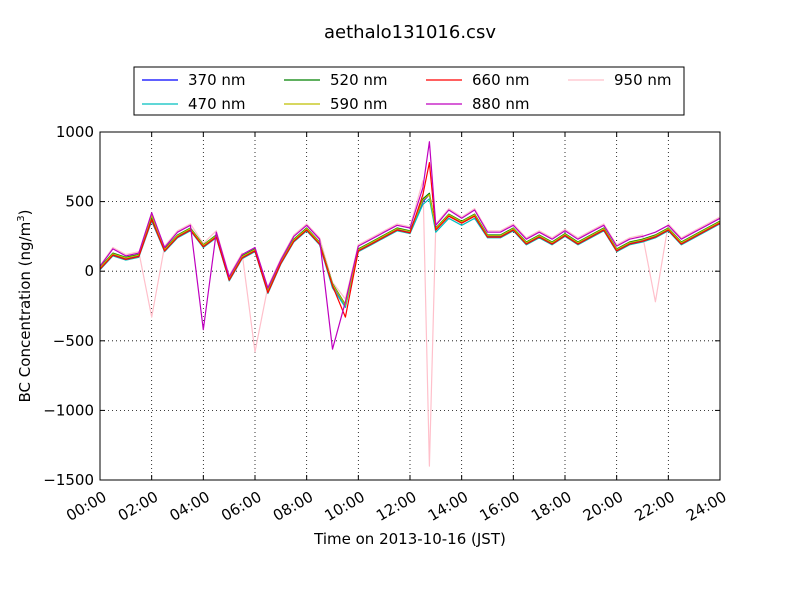 This screenshot has height=600, width=800. I want to click on series-line, so click(410, 250).